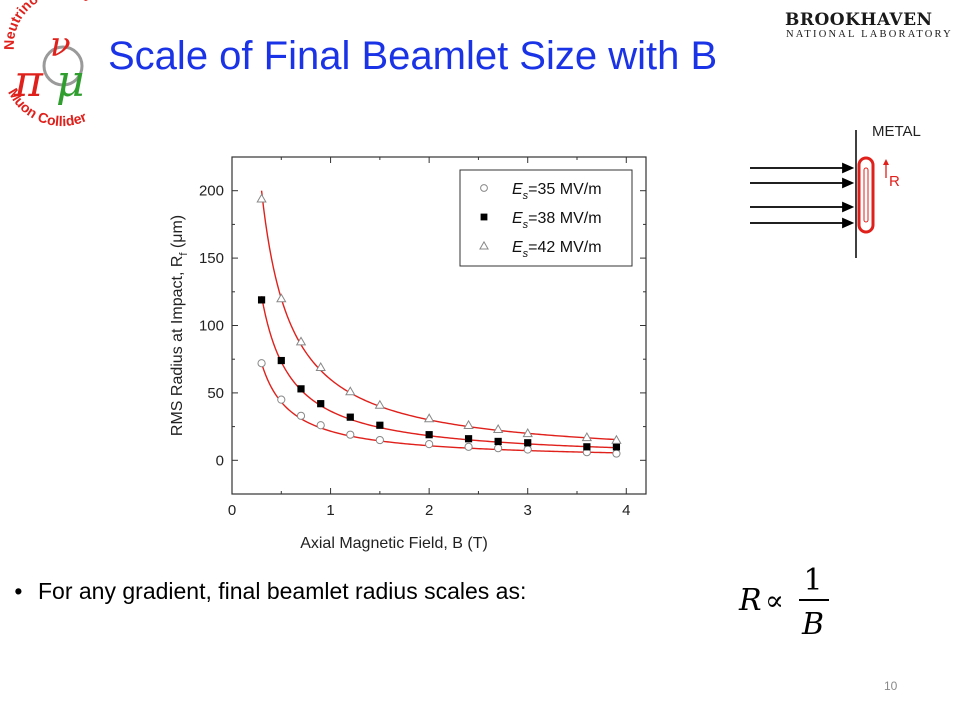 Image resolution: width=960 pixels, height=720 pixels. Describe the element at coordinates (859, 20) in the screenshot. I see `brookhaven-name: BROOKHAVEN` at that location.